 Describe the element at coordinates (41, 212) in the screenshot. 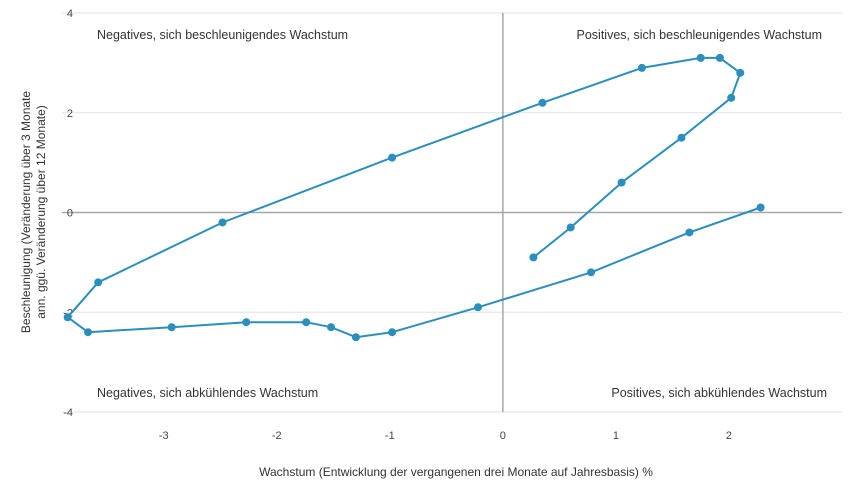

I see `y-axis-title-line-2: ann. ggü. Veränderung über 12 Monate)` at that location.